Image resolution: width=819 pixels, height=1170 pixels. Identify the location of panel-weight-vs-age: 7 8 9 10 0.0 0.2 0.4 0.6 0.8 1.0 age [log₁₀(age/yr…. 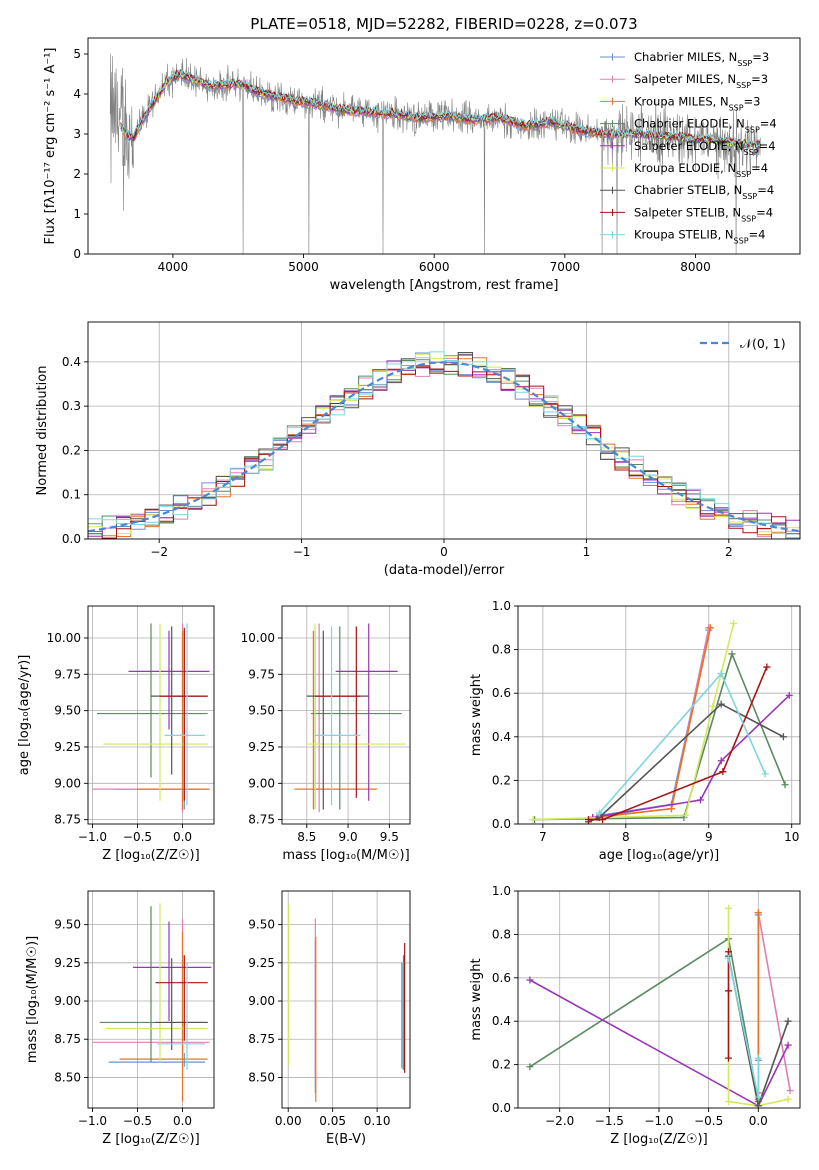
(635, 731).